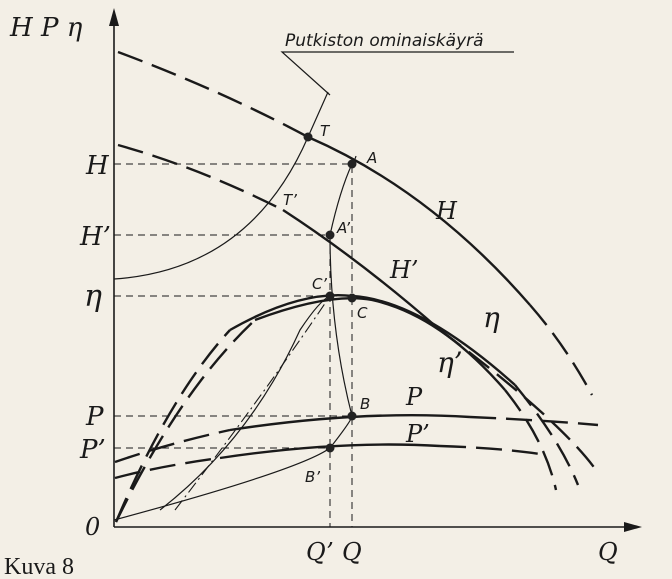  What do you see at coordinates (414, 397) in the screenshot?
I see `curve-label-p: P` at bounding box center [414, 397].